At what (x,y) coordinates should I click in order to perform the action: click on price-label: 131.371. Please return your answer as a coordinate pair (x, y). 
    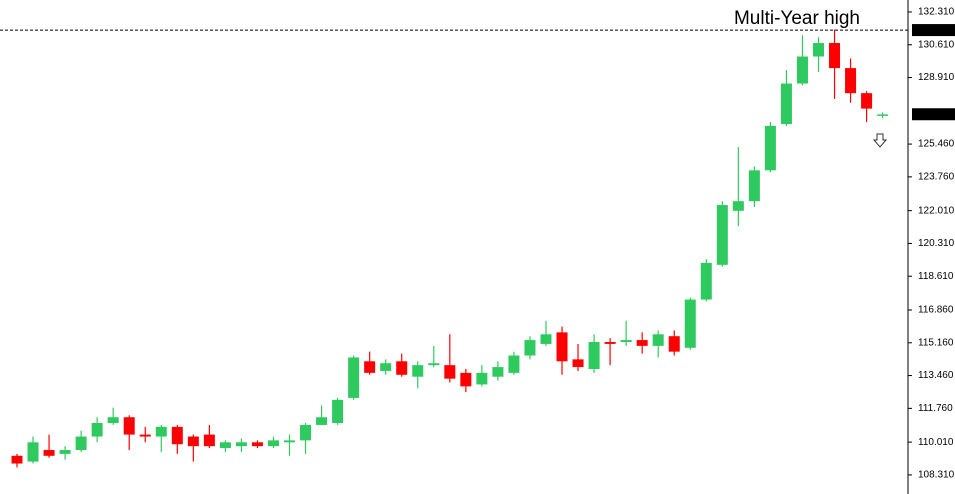
    Looking at the image, I should click on (934, 30).